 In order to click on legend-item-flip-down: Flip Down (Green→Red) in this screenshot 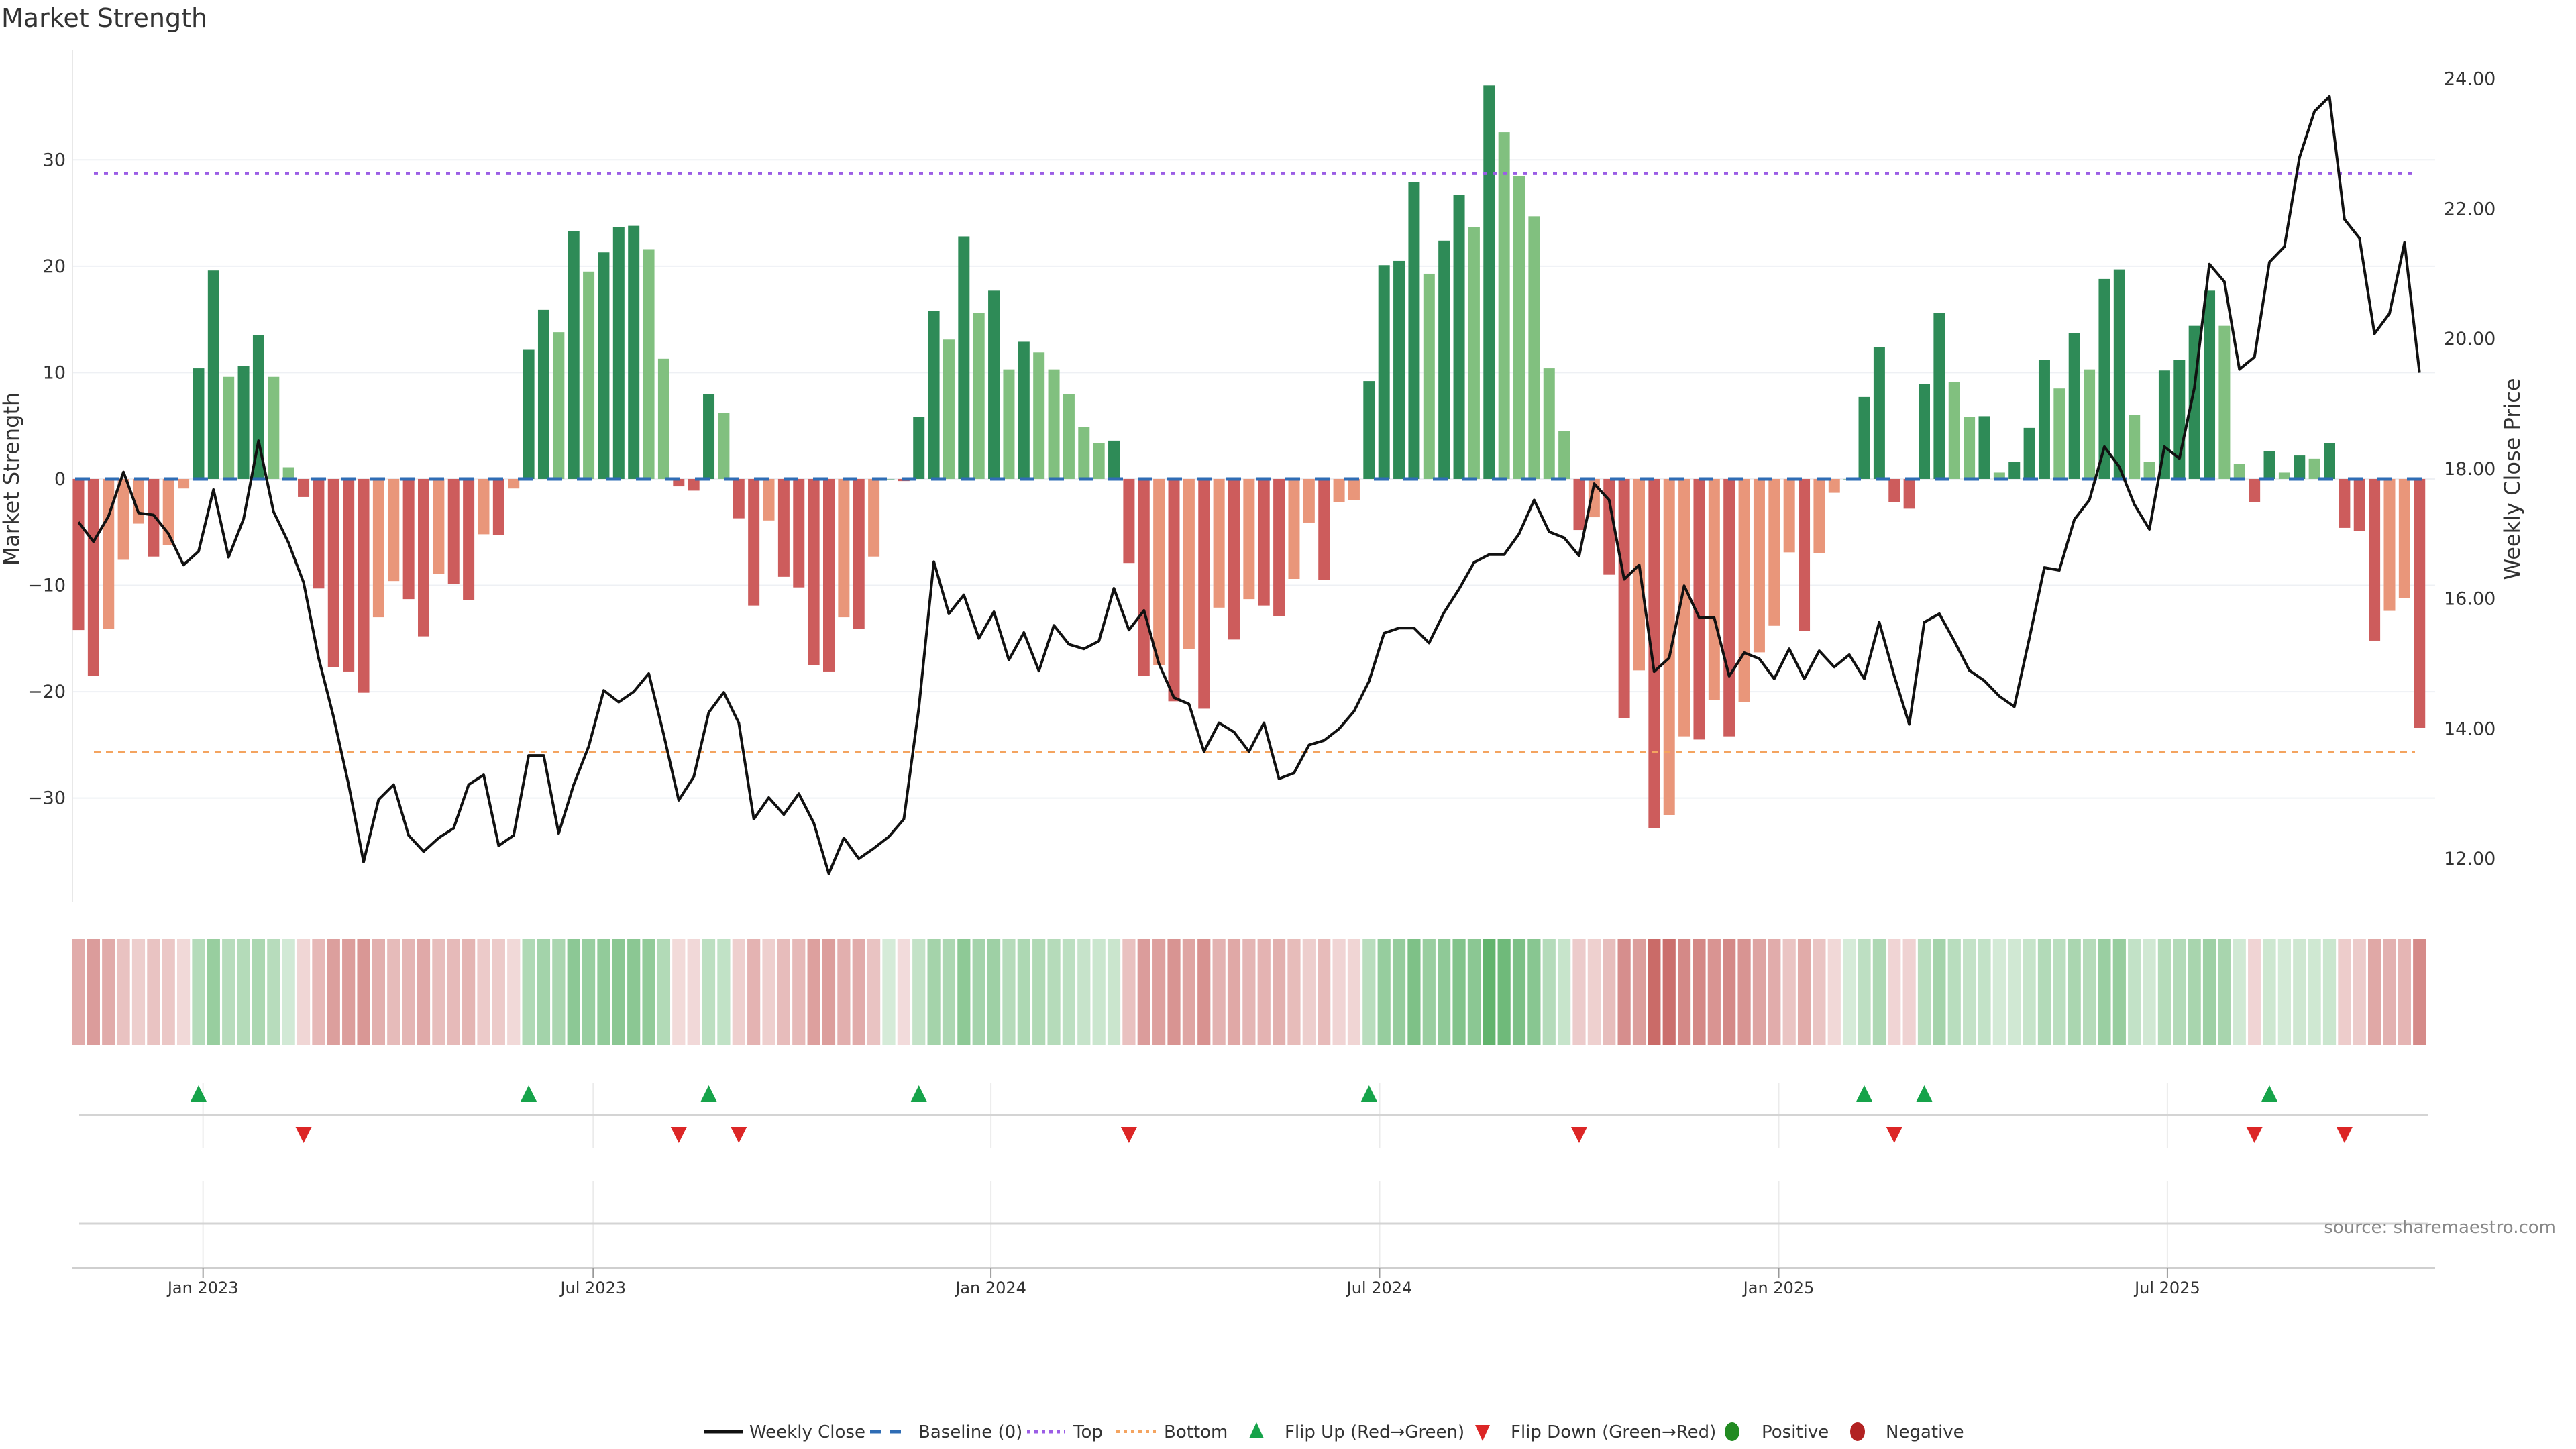, I will do `click(1595, 1432)`.